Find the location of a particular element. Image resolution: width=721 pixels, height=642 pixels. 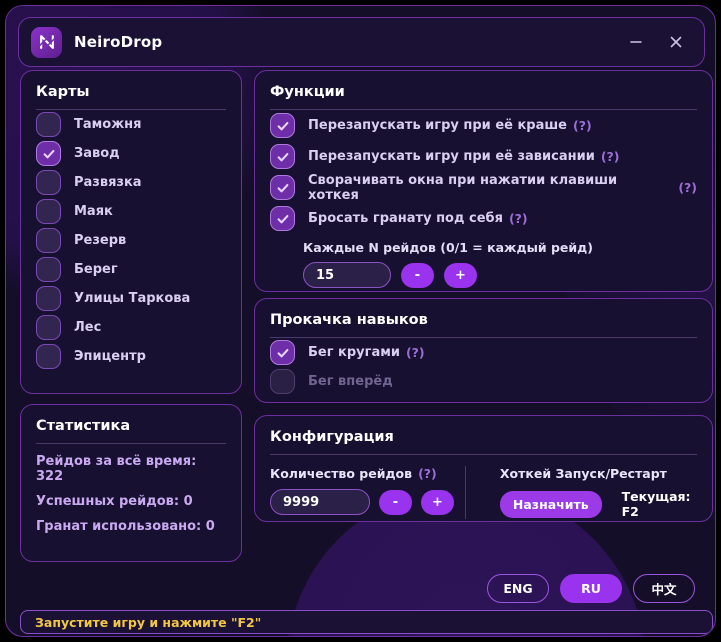

language-button-ru: RU is located at coordinates (591, 588).